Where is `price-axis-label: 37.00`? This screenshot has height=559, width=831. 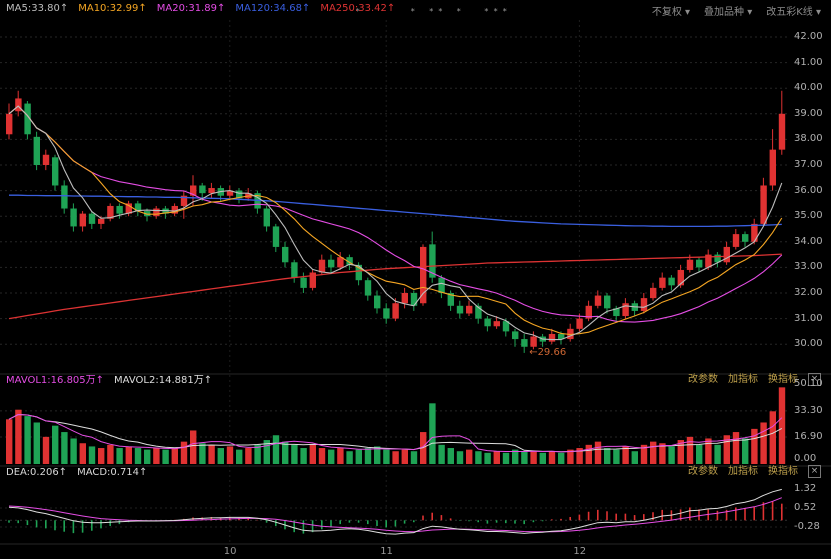
price-axis-label: 37.00 is located at coordinates (808, 164).